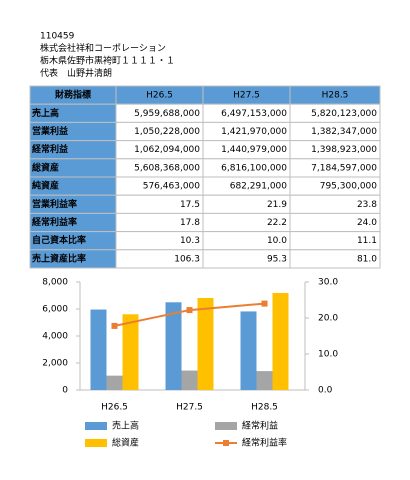  I want to click on table-text: 23.8, so click(367, 205).